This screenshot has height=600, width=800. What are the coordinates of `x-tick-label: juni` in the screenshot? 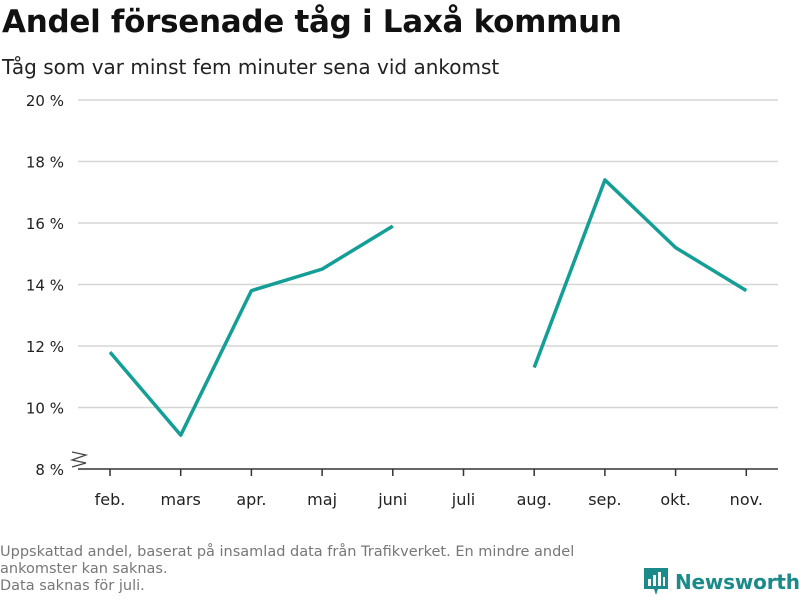 It's located at (392, 499).